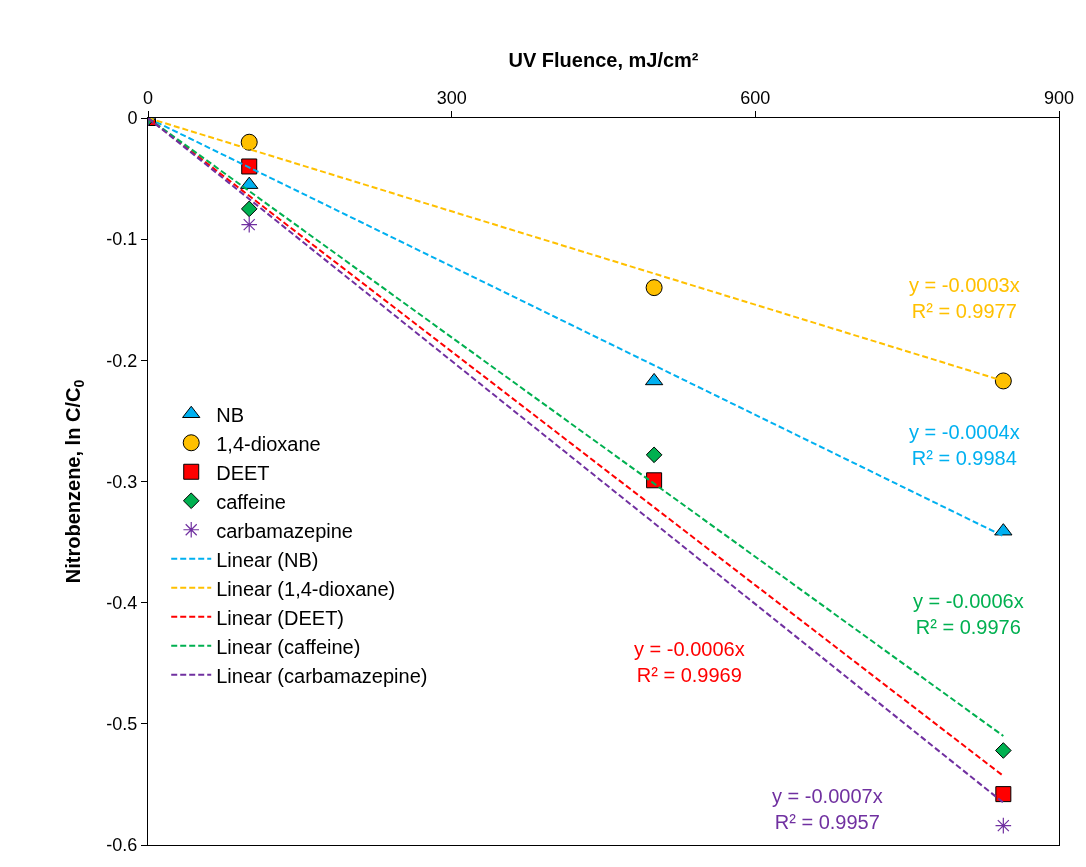 This screenshot has width=1086, height=867. What do you see at coordinates (122, 724) in the screenshot?
I see `y-tick-label: -0.5` at bounding box center [122, 724].